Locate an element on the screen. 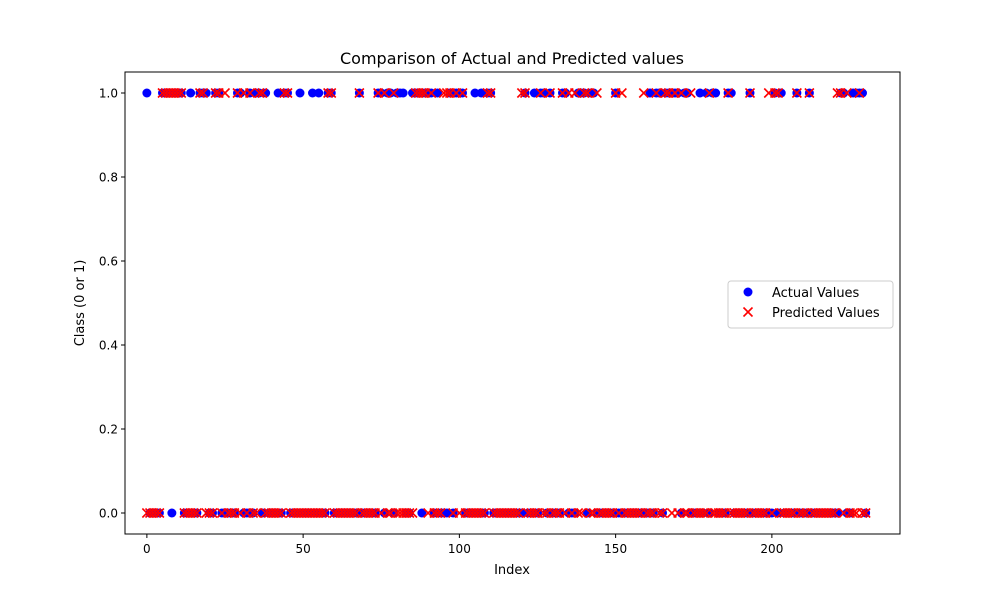 This screenshot has width=1000, height=604. y-tick-label: 0.6 is located at coordinates (108, 262).